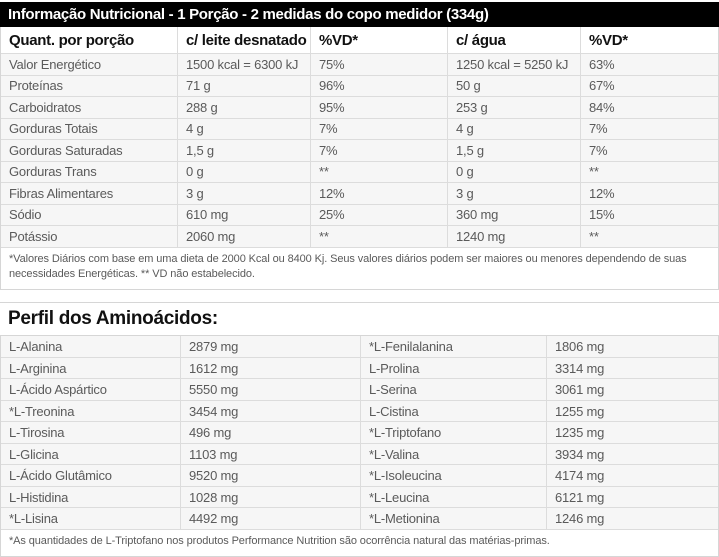 The image size is (719, 557). Describe the element at coordinates (270, 389) in the screenshot. I see `amino-value: 5550 mg` at that location.